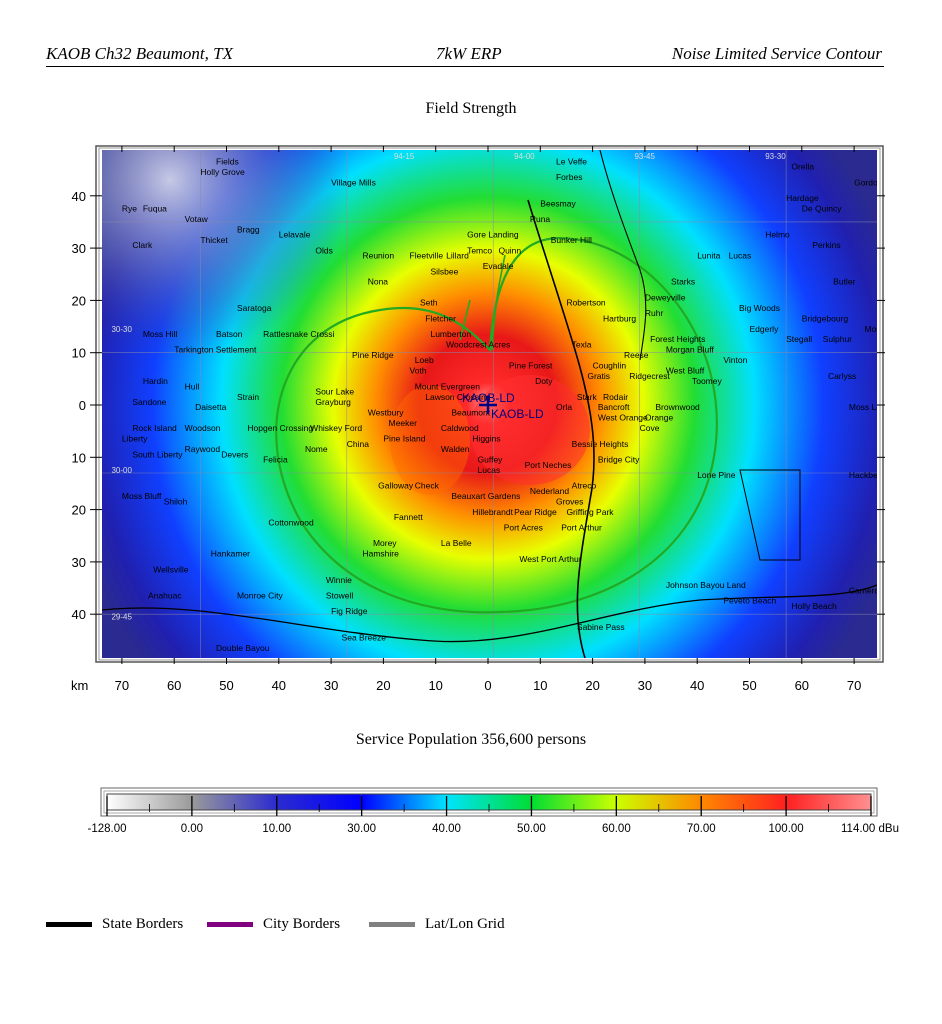 The width and height of the screenshot is (942, 1024). I want to click on place-label: Meeker, so click(403, 423).